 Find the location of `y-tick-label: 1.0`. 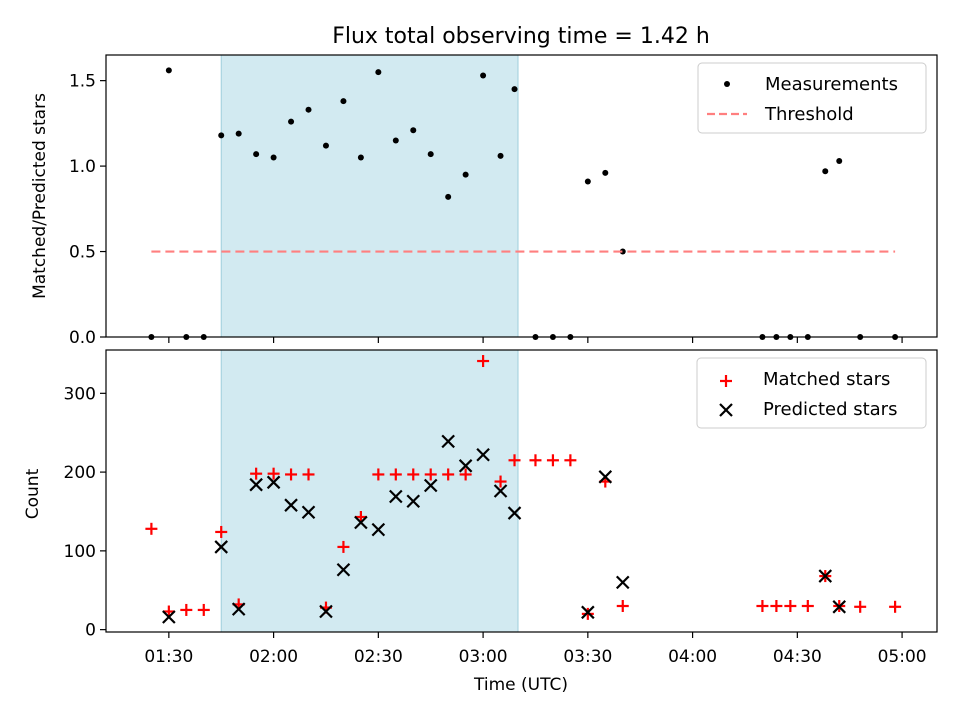

y-tick-label: 1.0 is located at coordinates (82, 167).